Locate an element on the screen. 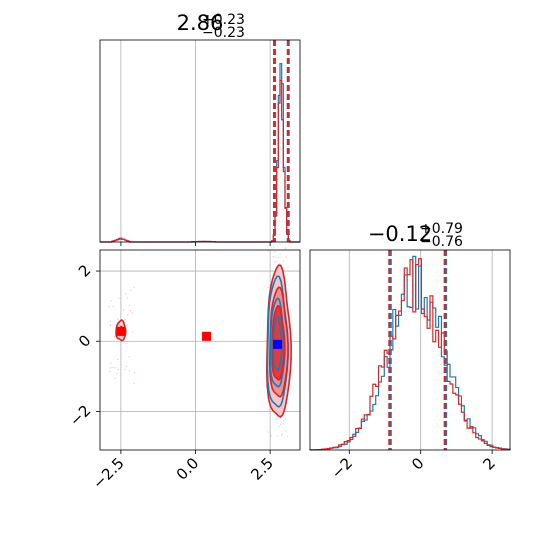 The height and width of the screenshot is (550, 550). histogram-top-frame is located at coordinates (200, 141).